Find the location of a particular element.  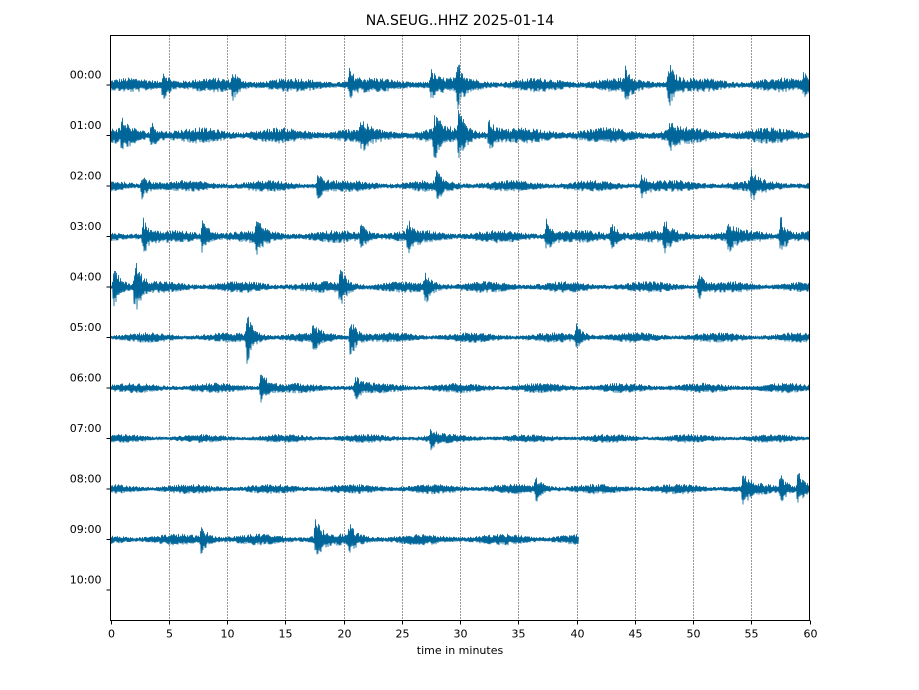

y-tick-label: 02:00 is located at coordinates (86, 176).